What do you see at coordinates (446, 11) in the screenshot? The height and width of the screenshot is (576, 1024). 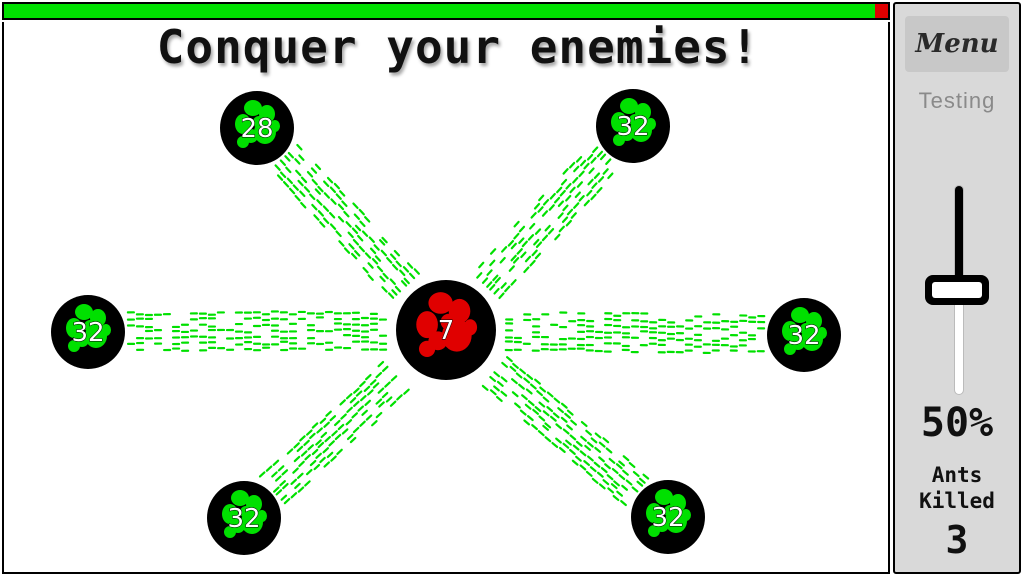 I see `territory-progress-bar` at bounding box center [446, 11].